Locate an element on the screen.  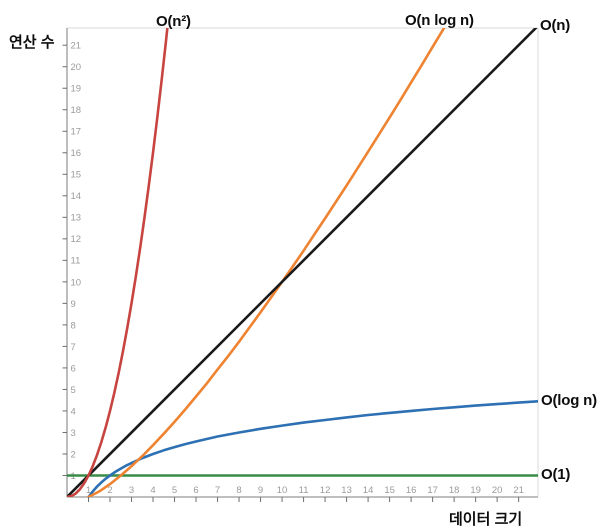
x-tick-label: 19 is located at coordinates (475, 490).